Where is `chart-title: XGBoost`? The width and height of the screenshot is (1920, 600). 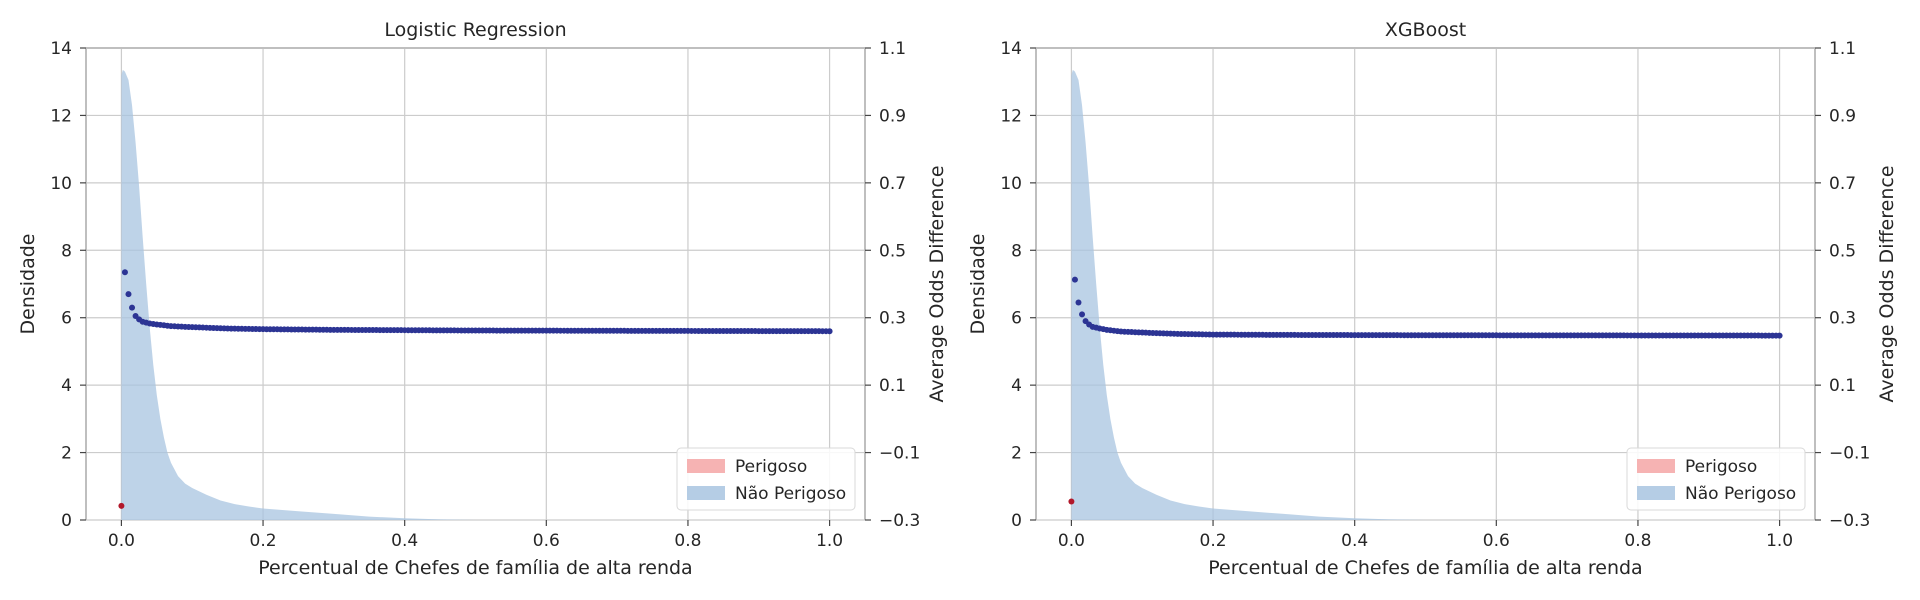
chart-title: XGBoost is located at coordinates (1425, 30).